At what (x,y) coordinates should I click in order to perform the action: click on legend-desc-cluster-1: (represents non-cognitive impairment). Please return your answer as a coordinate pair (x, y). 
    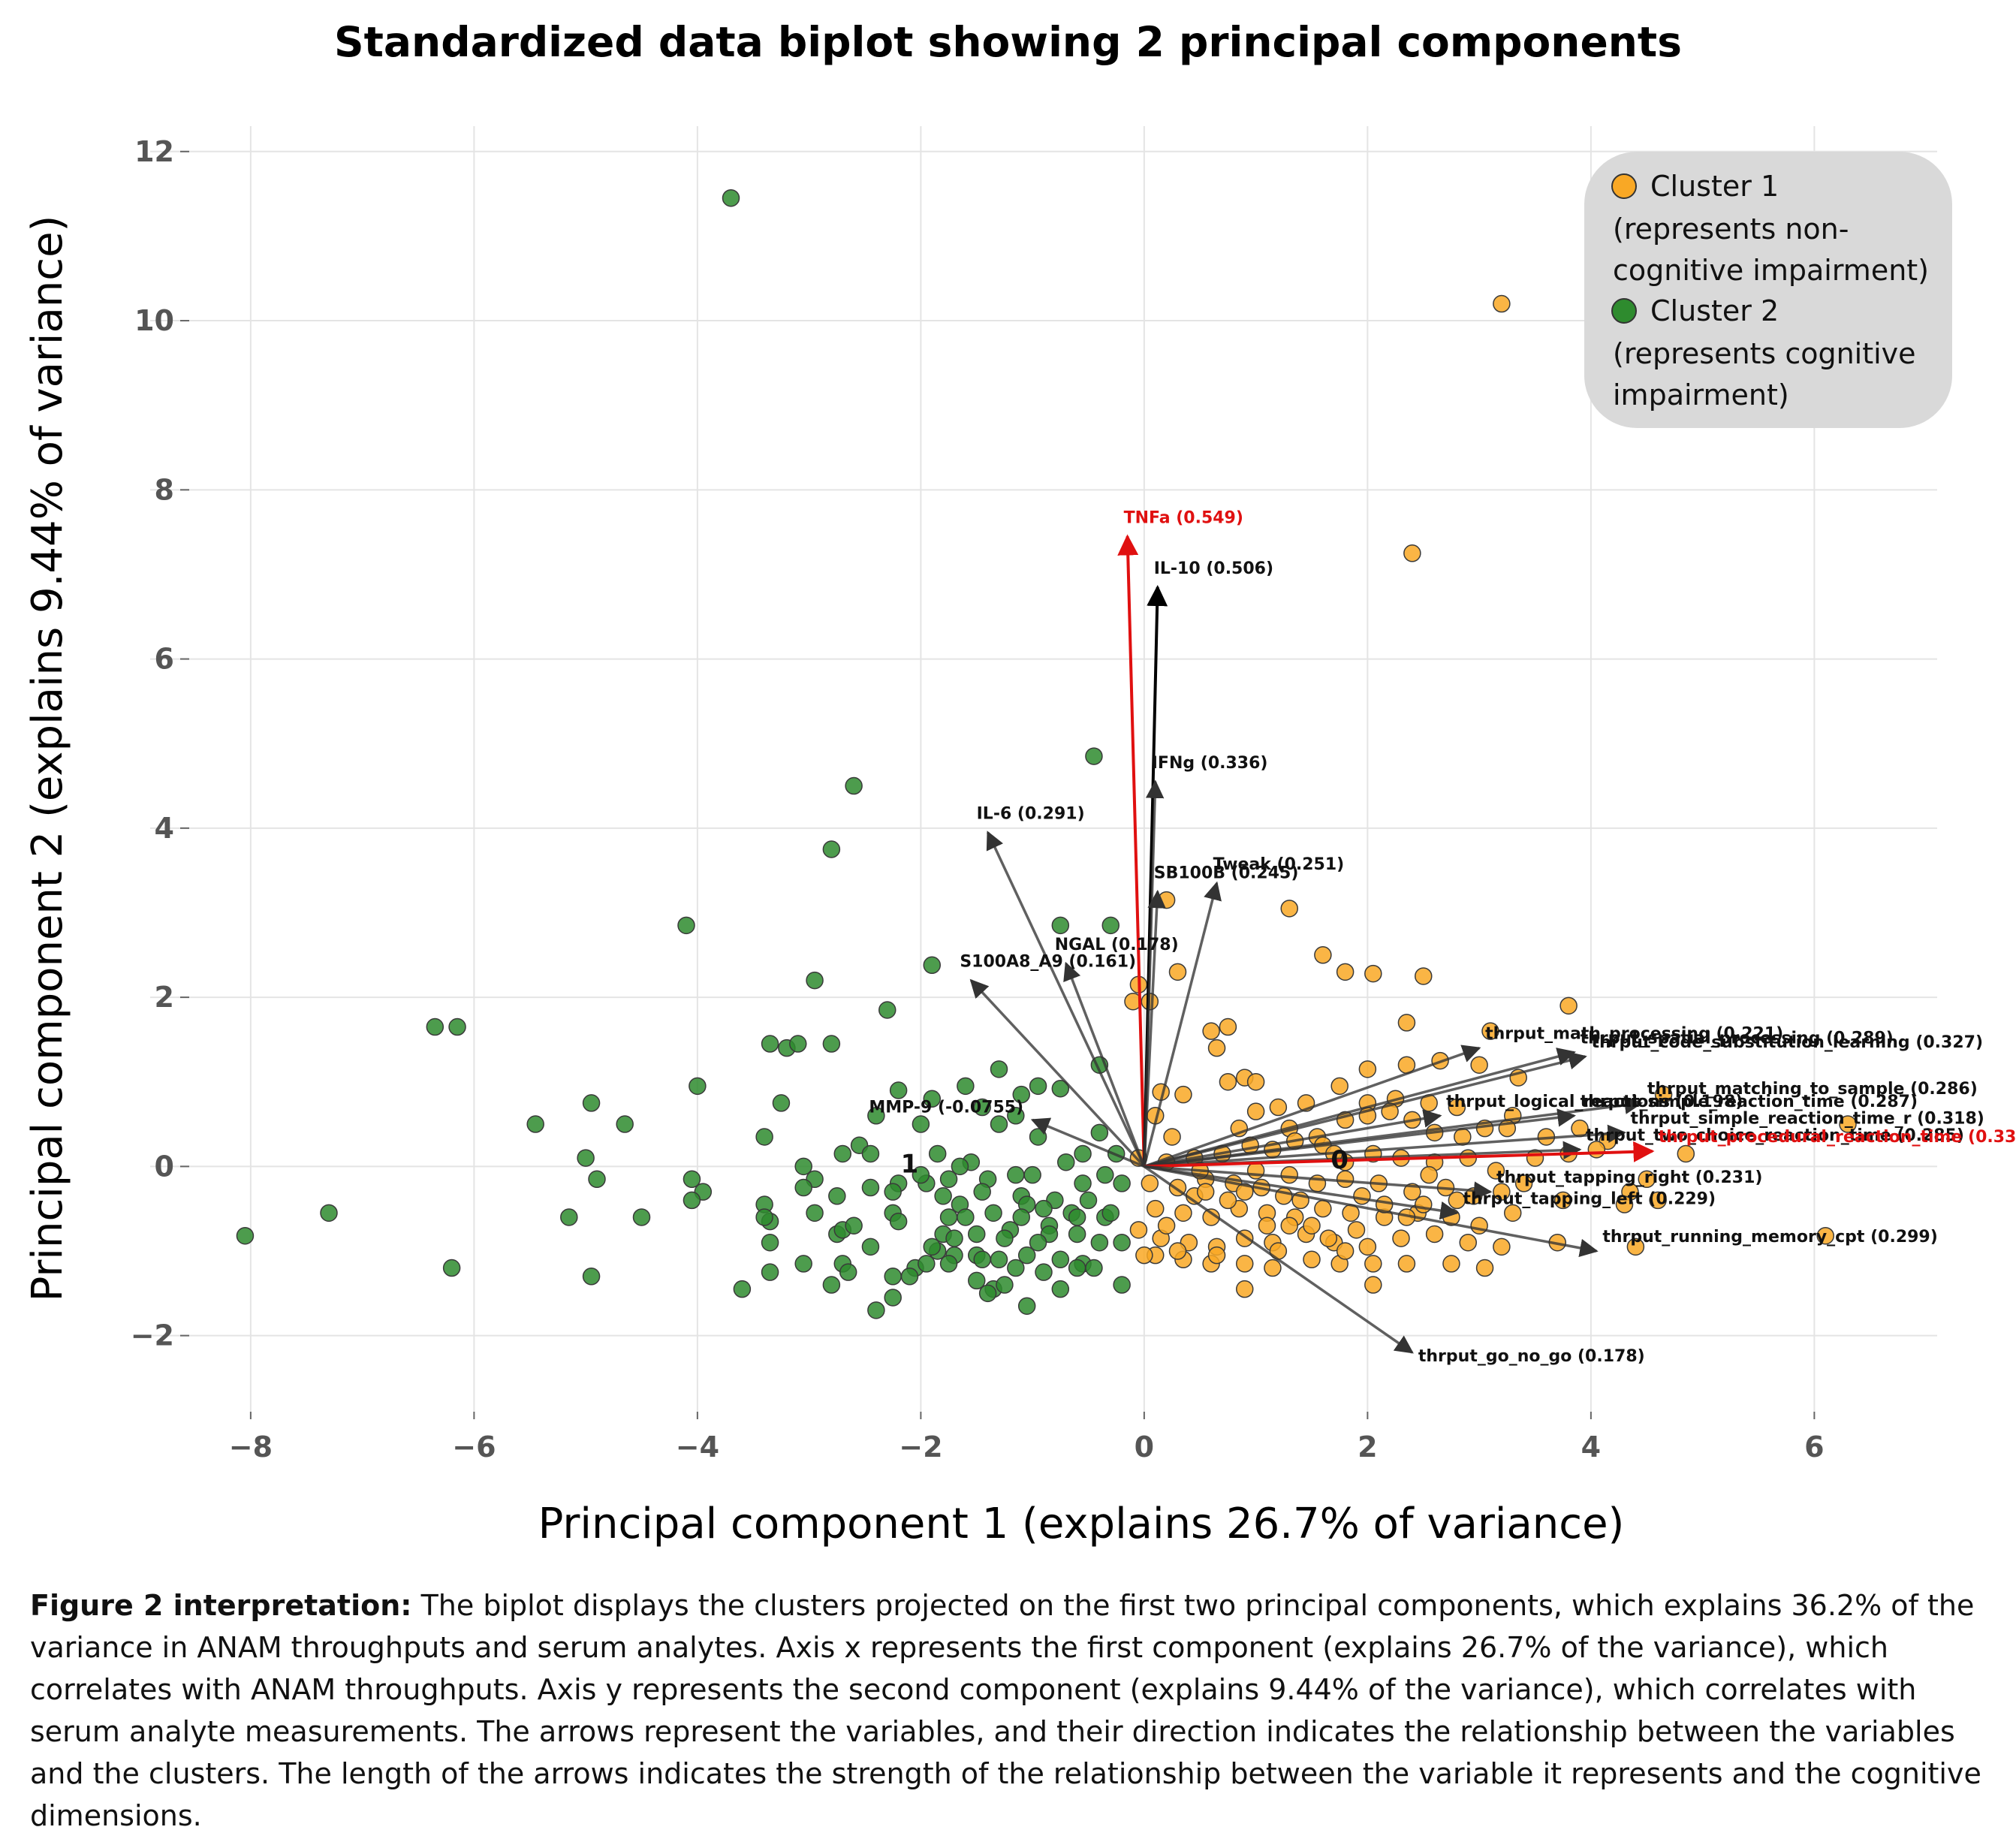
    Looking at the image, I should click on (1771, 250).